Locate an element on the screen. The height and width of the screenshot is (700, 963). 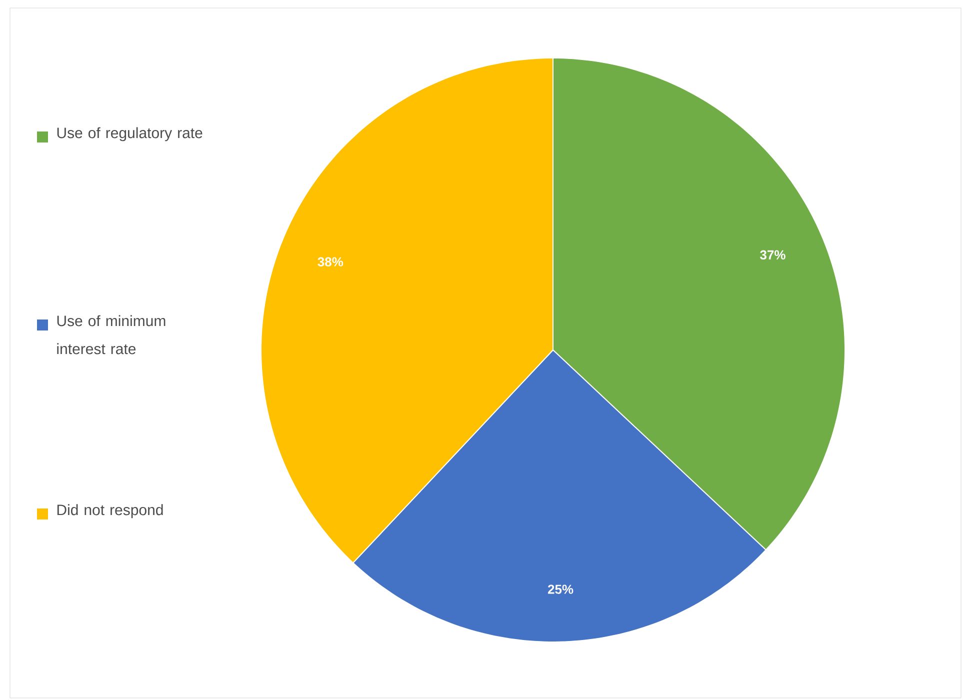
data-label: 37% is located at coordinates (773, 255).